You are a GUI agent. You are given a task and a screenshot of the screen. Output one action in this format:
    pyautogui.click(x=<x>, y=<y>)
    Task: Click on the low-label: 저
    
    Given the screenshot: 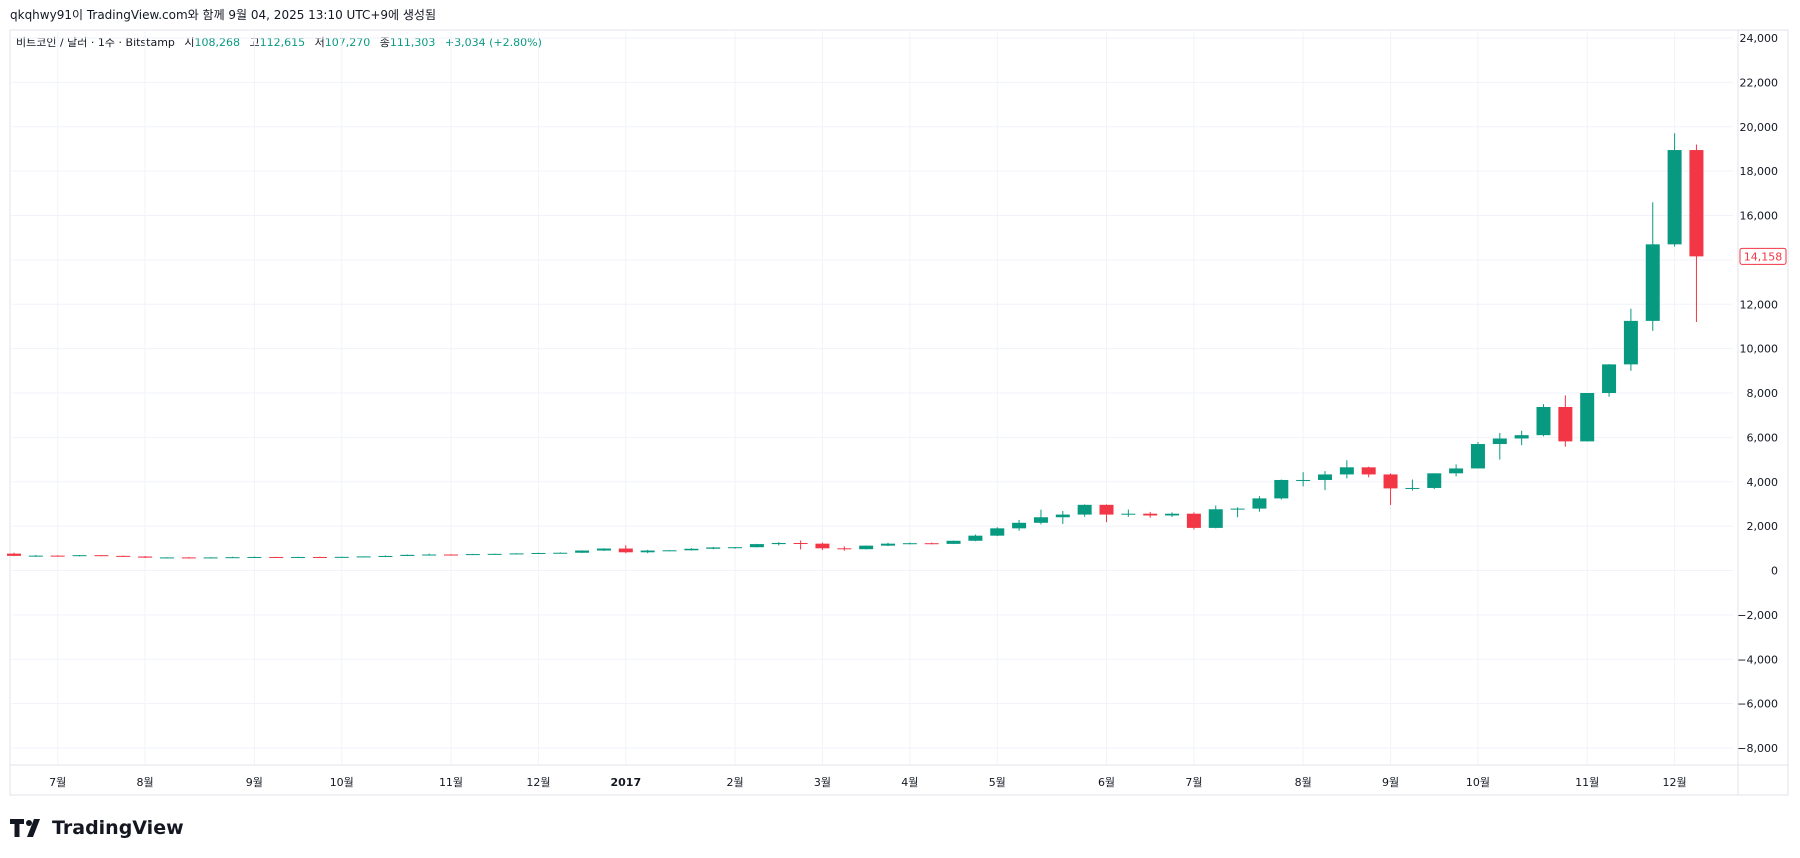 What is the action you would take?
    pyautogui.click(x=319, y=42)
    